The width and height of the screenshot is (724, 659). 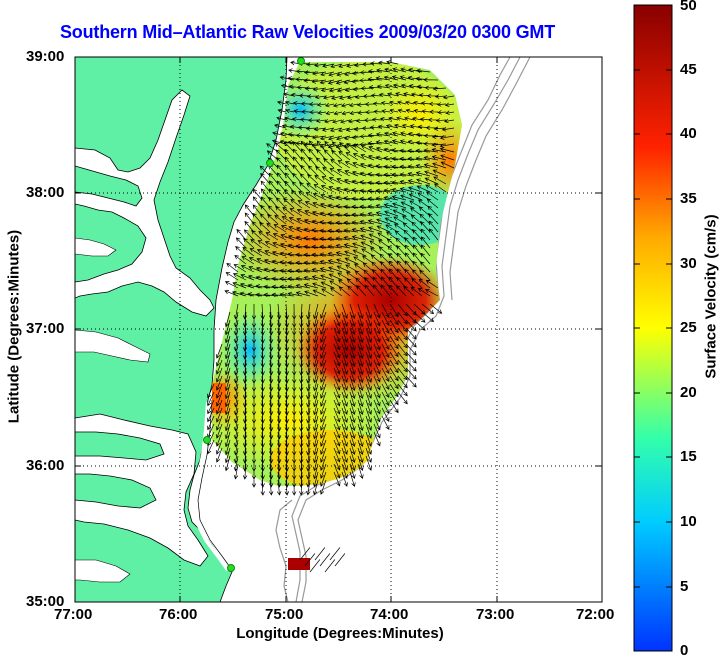 I want to click on colorbar-tick-label: 40, so click(x=688, y=133).